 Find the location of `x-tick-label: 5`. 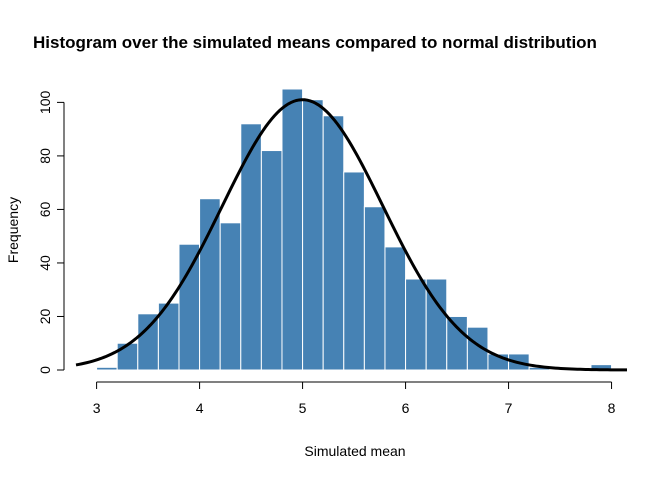

x-tick-label: 5 is located at coordinates (303, 408).